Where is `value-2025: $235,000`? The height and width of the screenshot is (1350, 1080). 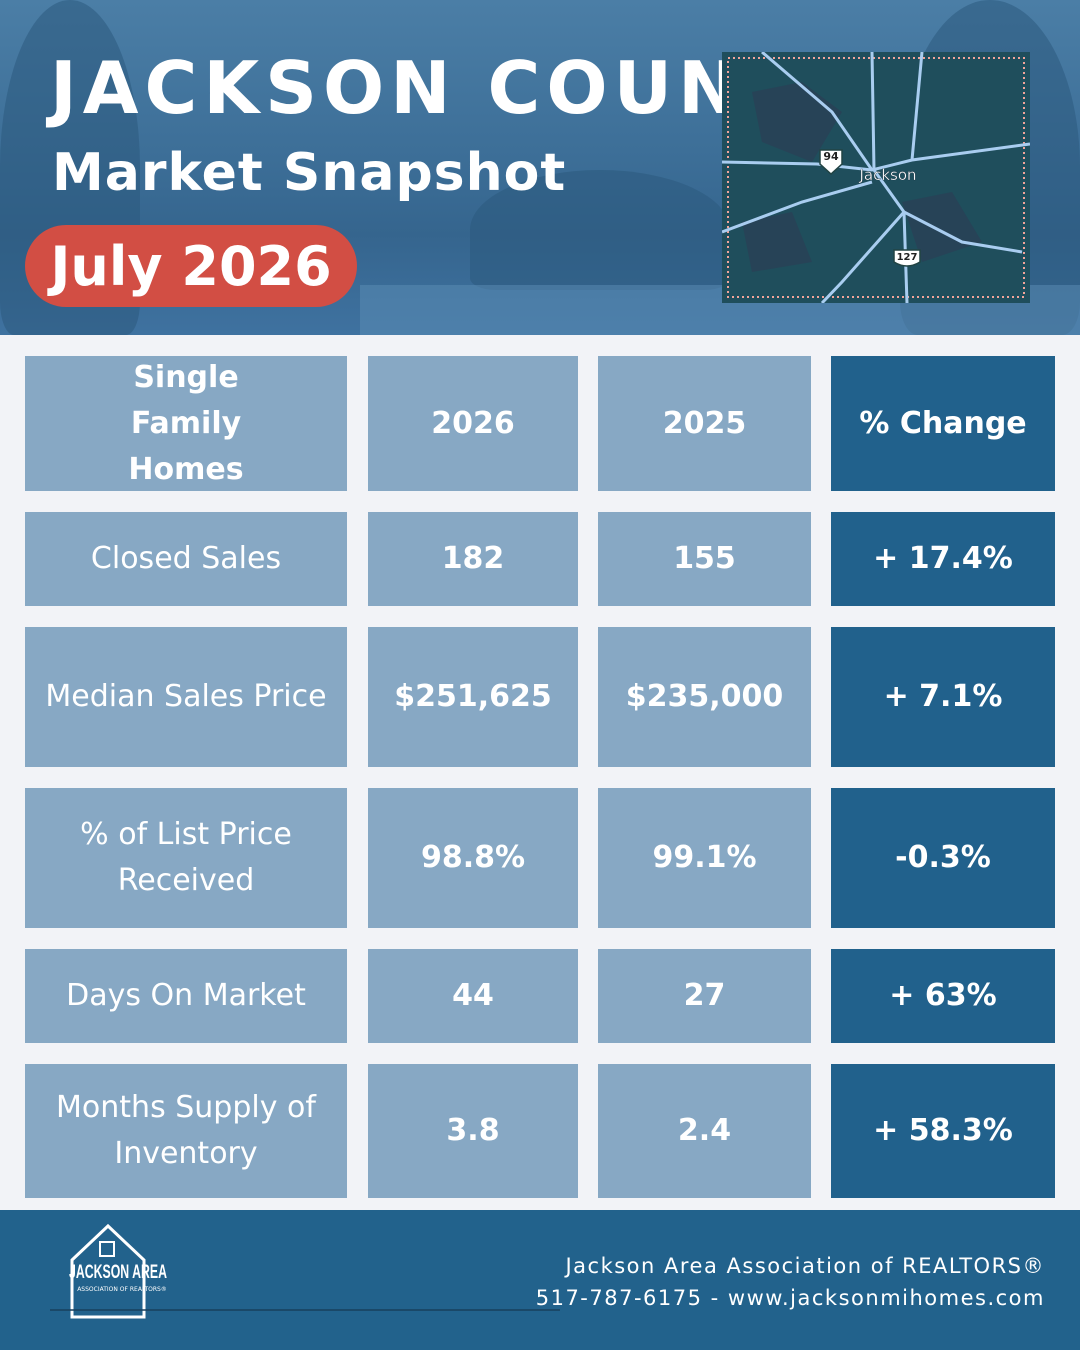
value-2025: $235,000 is located at coordinates (704, 697).